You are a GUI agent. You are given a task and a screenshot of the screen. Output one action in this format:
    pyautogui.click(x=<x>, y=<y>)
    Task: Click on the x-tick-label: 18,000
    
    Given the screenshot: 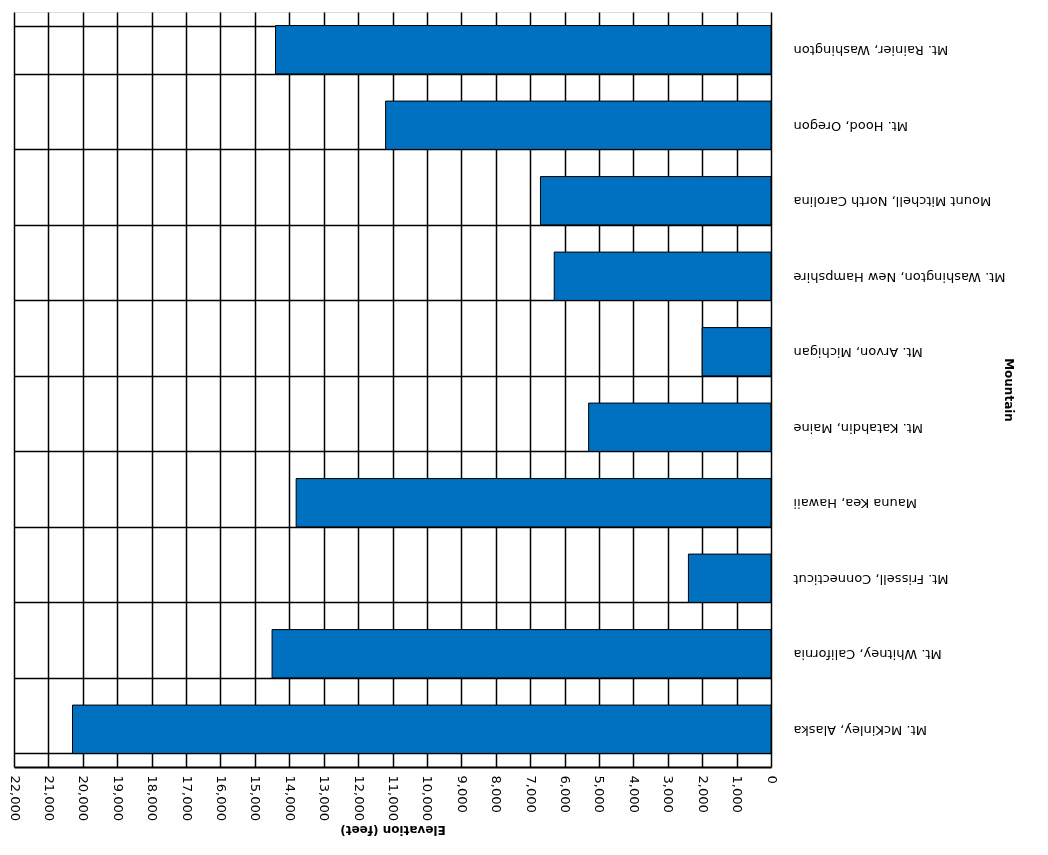 What is the action you would take?
    pyautogui.click(x=153, y=798)
    